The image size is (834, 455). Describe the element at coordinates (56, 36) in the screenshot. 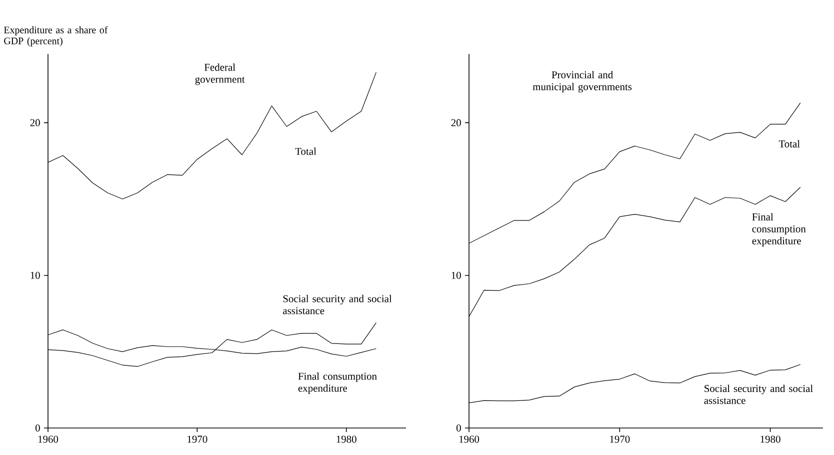

I see `y-axis-title: Expenditure as a share of GDP (percent)` at that location.